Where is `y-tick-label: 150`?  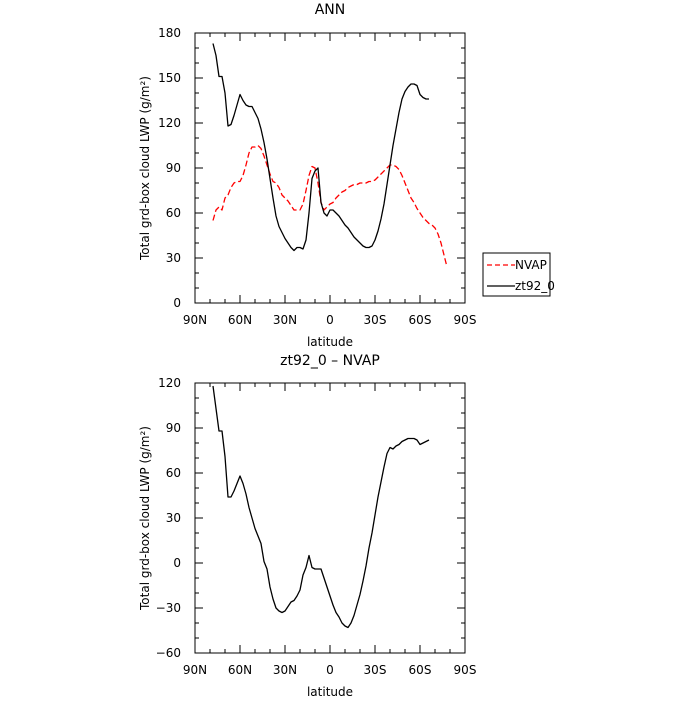 y-tick-label: 150 is located at coordinates (169, 78).